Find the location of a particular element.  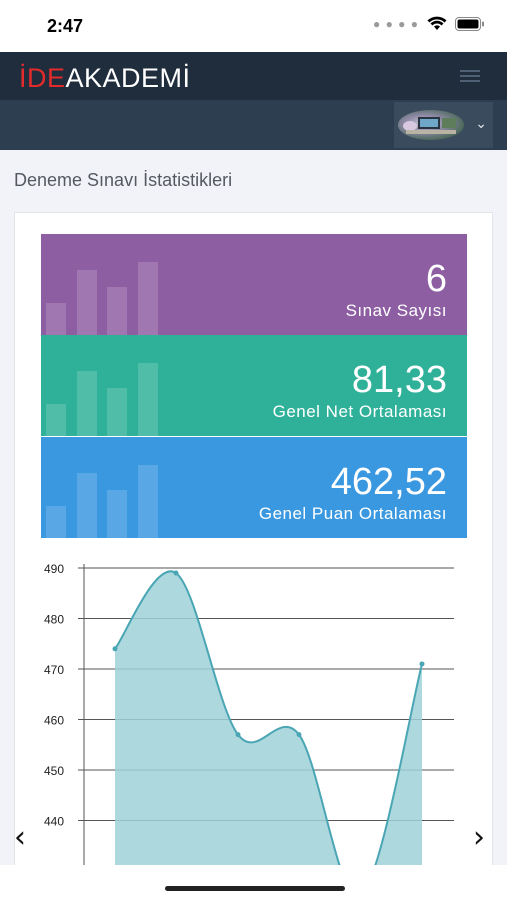

stat-value: 6 is located at coordinates (436, 279).